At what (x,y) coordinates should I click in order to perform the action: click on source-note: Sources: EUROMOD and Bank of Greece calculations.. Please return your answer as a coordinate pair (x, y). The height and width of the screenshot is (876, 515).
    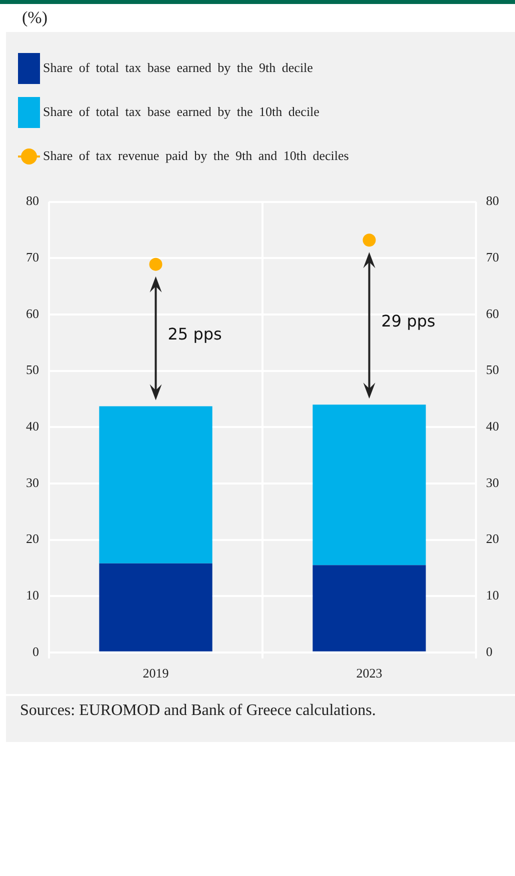
    Looking at the image, I should click on (260, 718).